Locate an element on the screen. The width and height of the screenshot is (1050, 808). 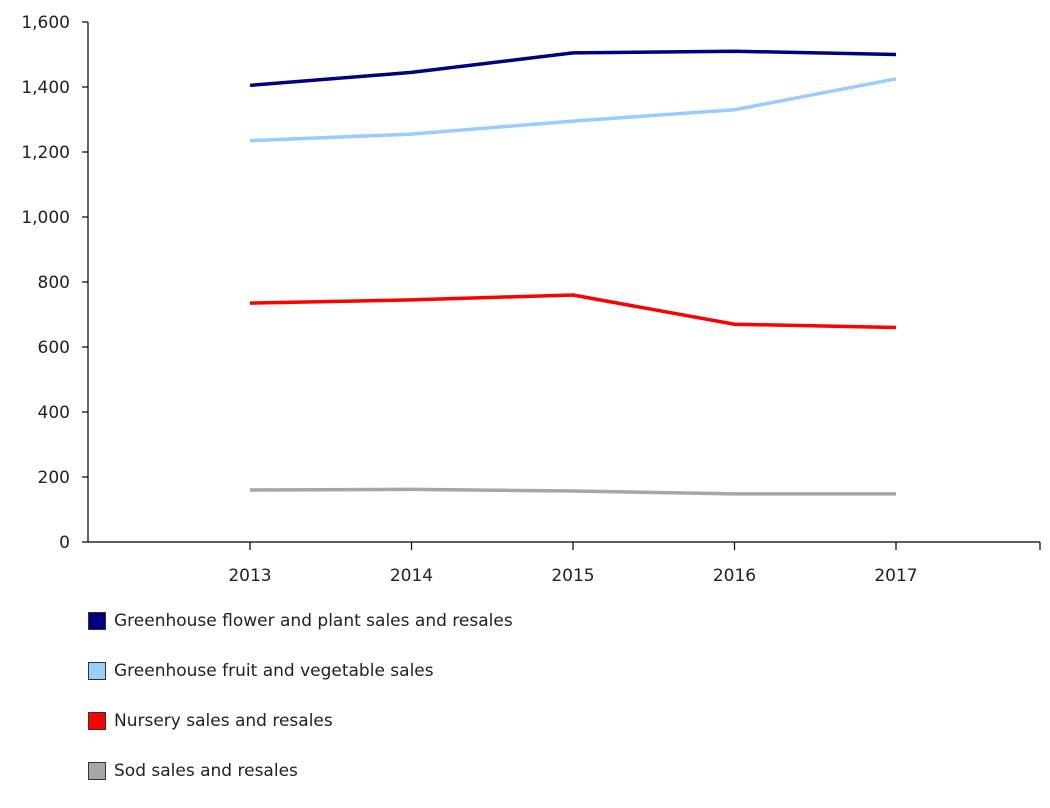
x-axis: 2013 2014 2015 2016 2017 is located at coordinates (564, 563).